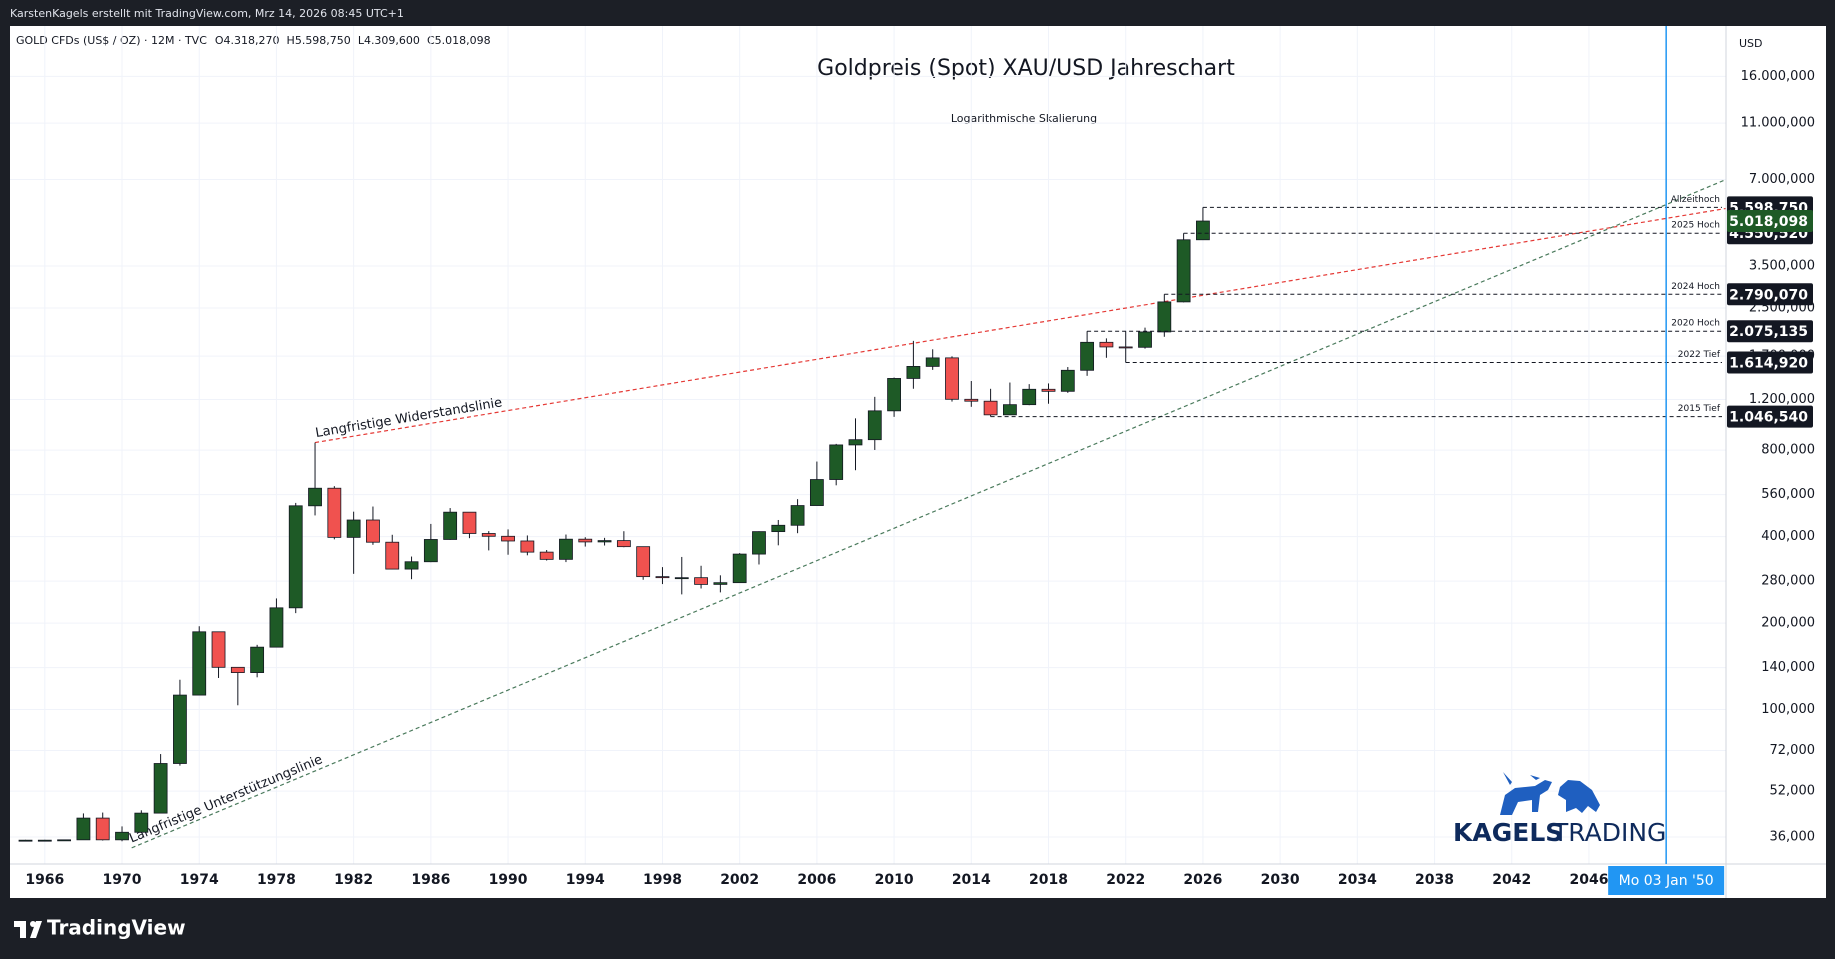 This screenshot has height=959, width=1835. Describe the element at coordinates (430, 880) in the screenshot. I see `x-tick-label: 1986` at that location.